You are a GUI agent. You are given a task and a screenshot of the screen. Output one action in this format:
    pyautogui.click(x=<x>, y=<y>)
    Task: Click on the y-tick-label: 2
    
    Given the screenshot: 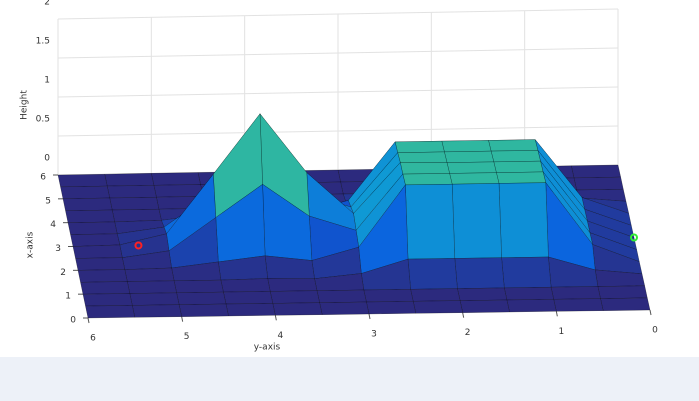 What is the action you would take?
    pyautogui.click(x=468, y=333)
    